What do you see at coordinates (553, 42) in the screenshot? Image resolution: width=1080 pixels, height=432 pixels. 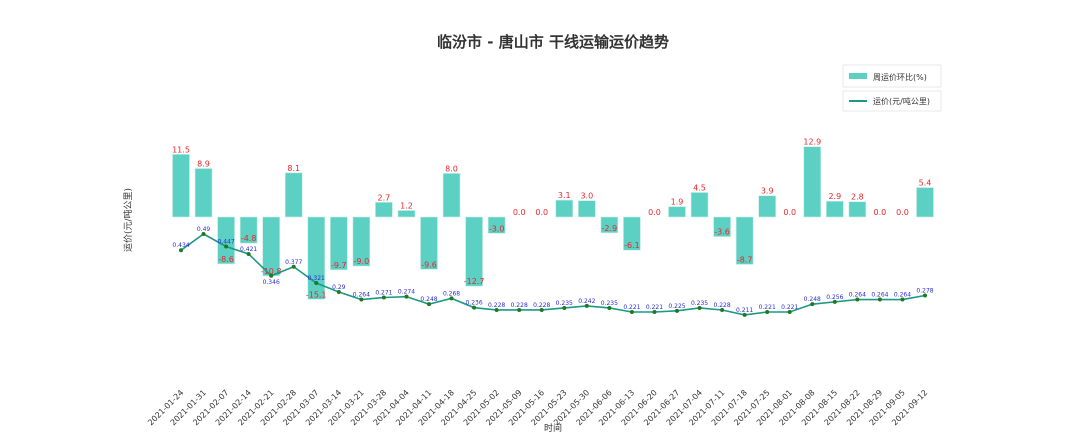 I see `chart-title: 临汾市 - 唐山市 干线运输运价趋势` at bounding box center [553, 42].